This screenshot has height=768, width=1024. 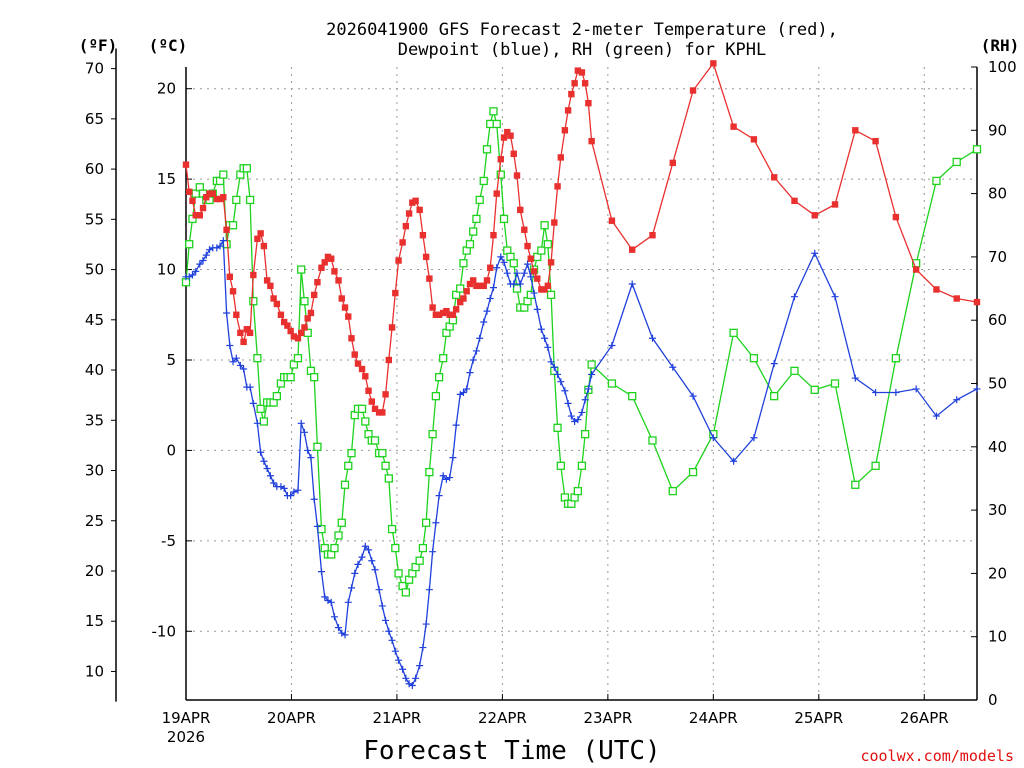 What do you see at coordinates (607, 718) in the screenshot?
I see `x-tick-label: 23APR` at bounding box center [607, 718].